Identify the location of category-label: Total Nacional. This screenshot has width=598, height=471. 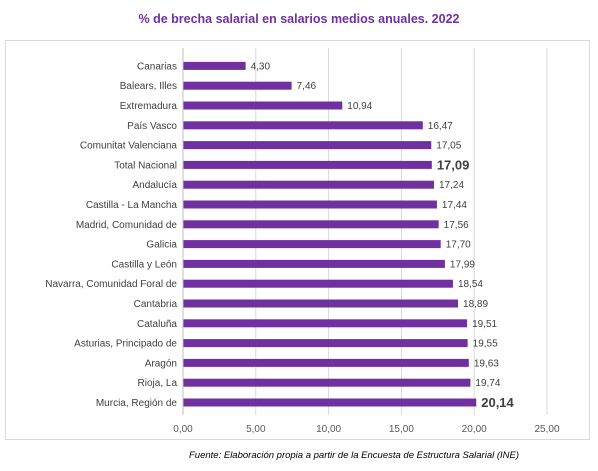
(145, 165).